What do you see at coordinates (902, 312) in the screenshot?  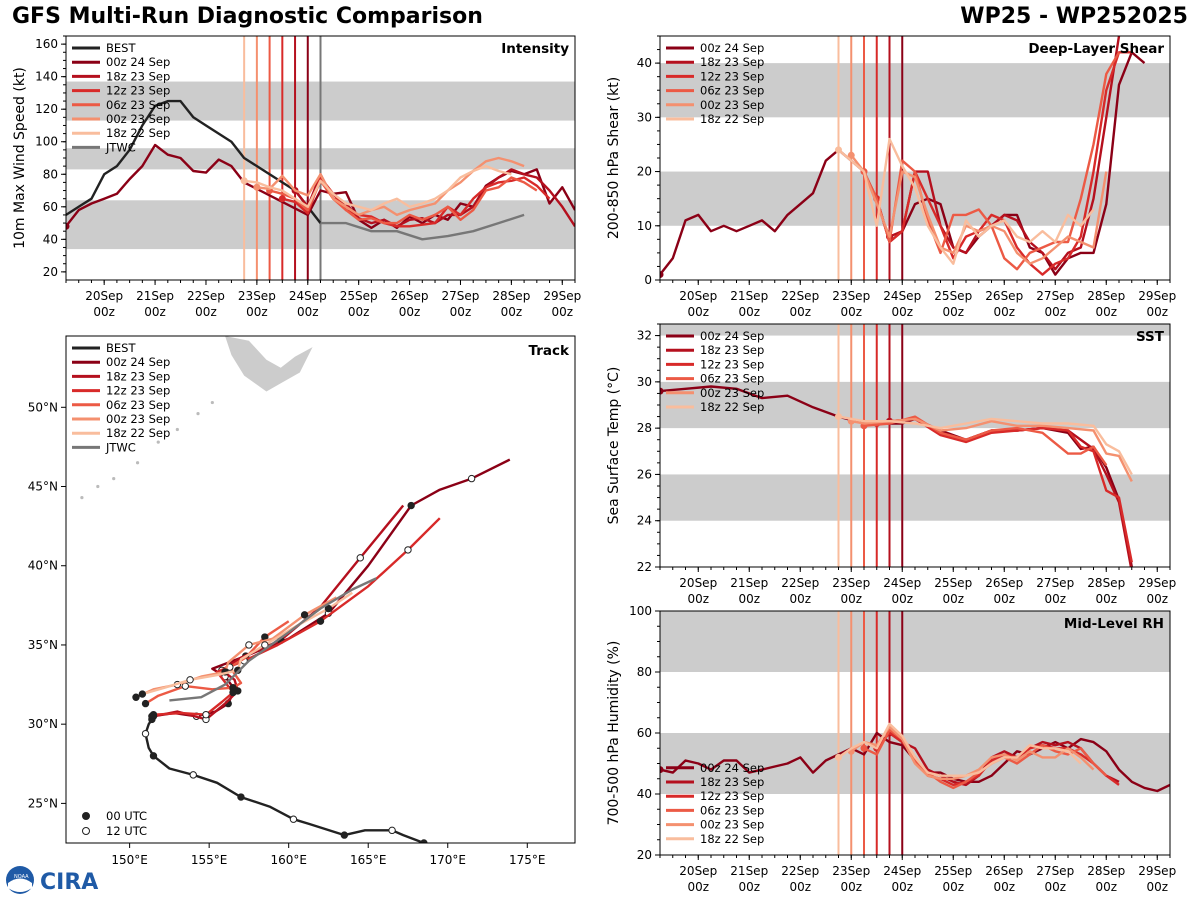 I see `shear-xtick-sublabel-4: 00z` at bounding box center [902, 312].